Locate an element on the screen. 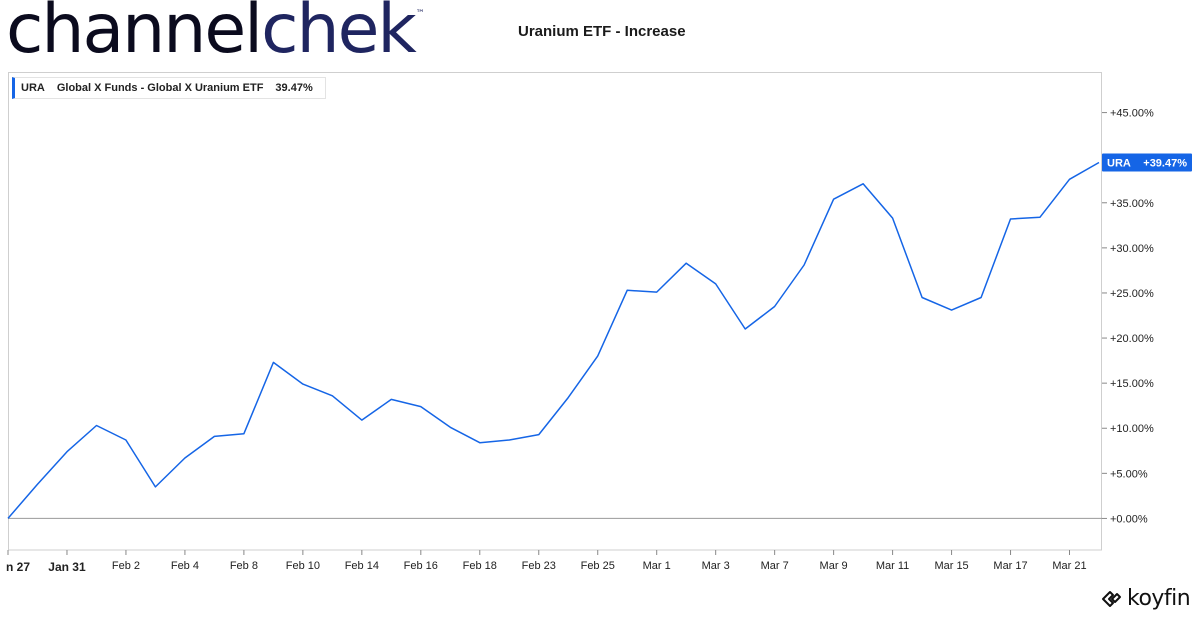 Image resolution: width=1200 pixels, height=620 pixels. x-tick-label: Mar 11 is located at coordinates (892, 566).